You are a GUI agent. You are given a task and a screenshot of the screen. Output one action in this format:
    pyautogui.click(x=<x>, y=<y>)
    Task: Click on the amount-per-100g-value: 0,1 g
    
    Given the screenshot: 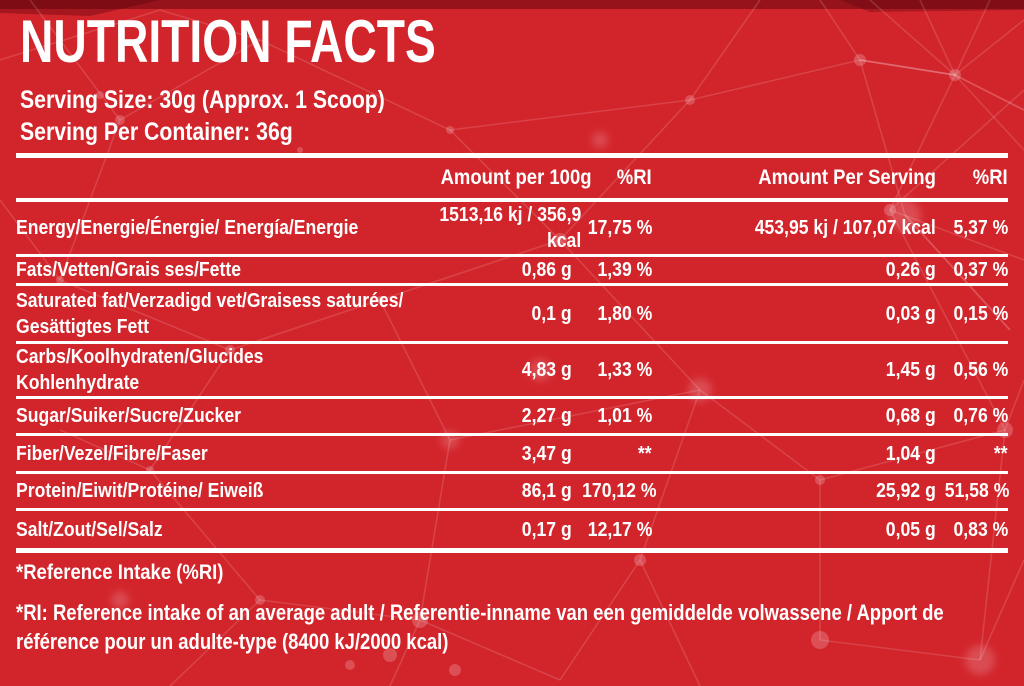 What is the action you would take?
    pyautogui.click(x=551, y=313)
    